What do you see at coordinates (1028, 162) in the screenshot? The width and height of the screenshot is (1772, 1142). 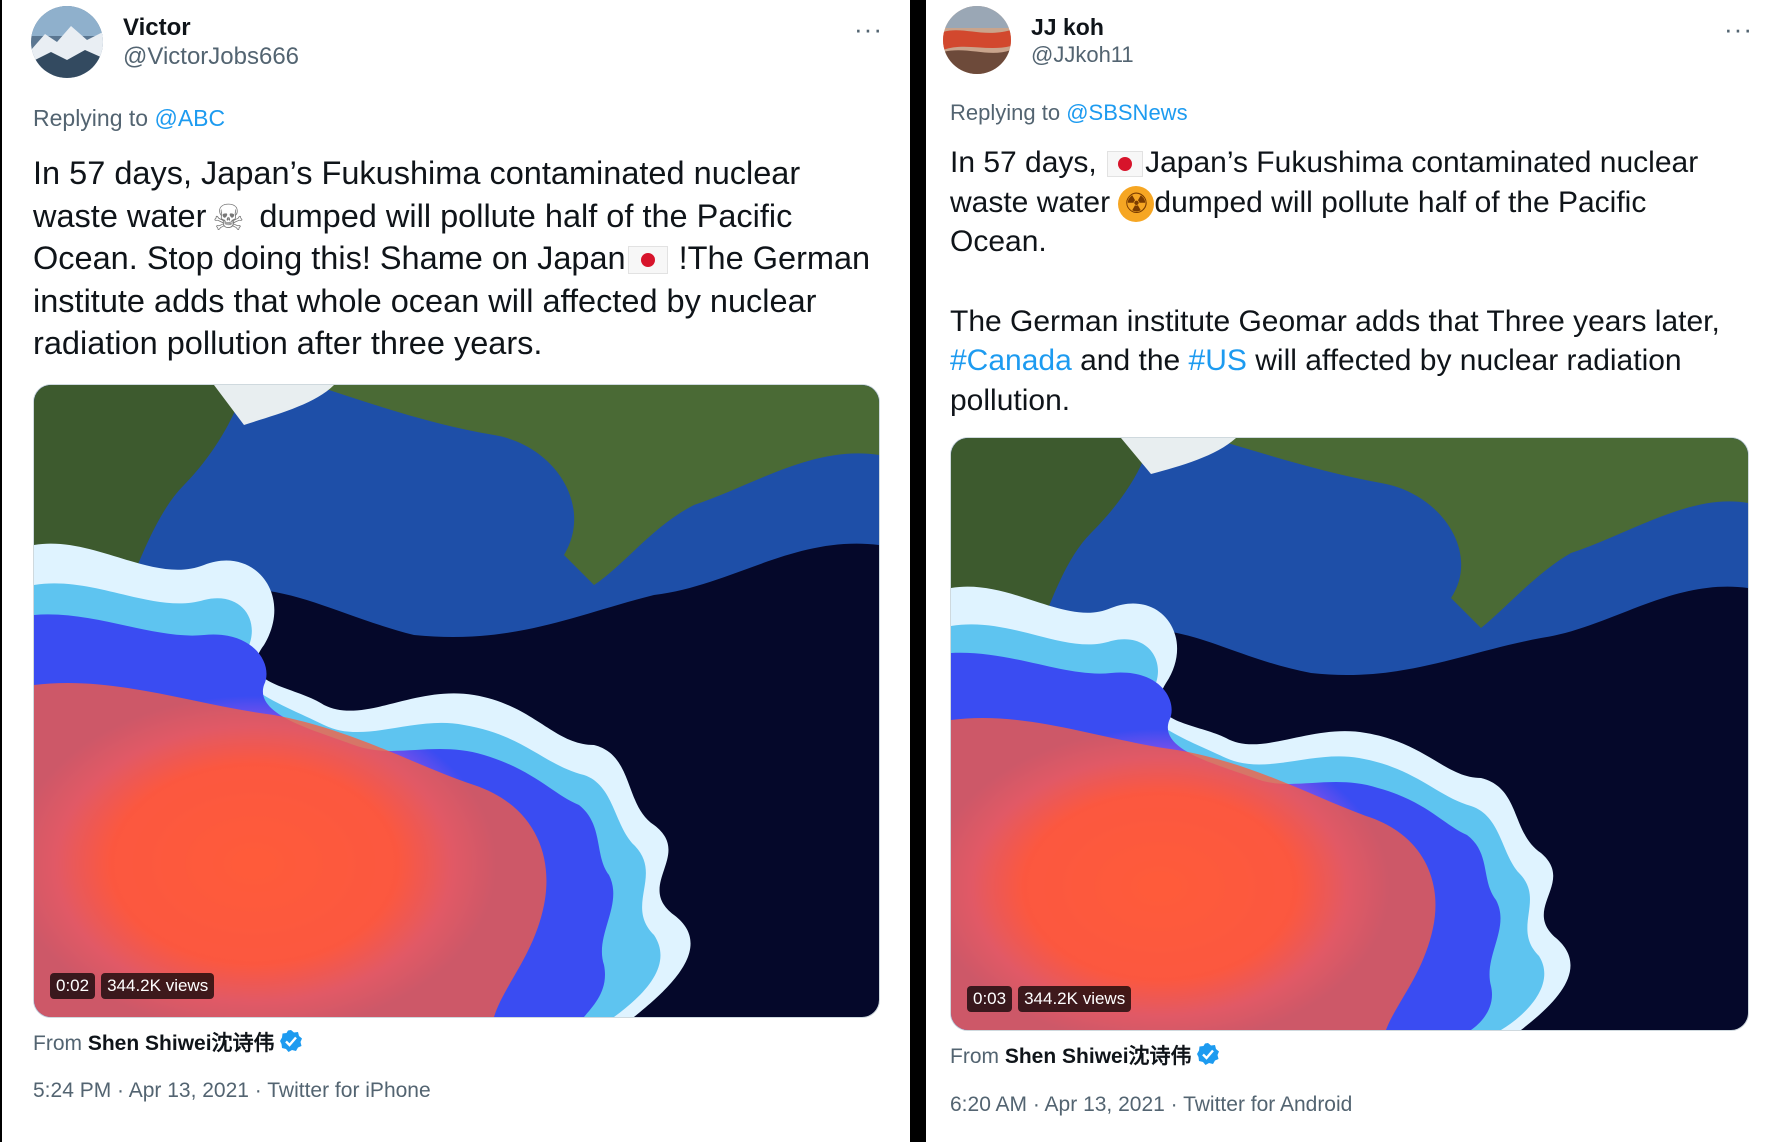 I see `tweet-text-part: In 57 days,` at bounding box center [1028, 162].